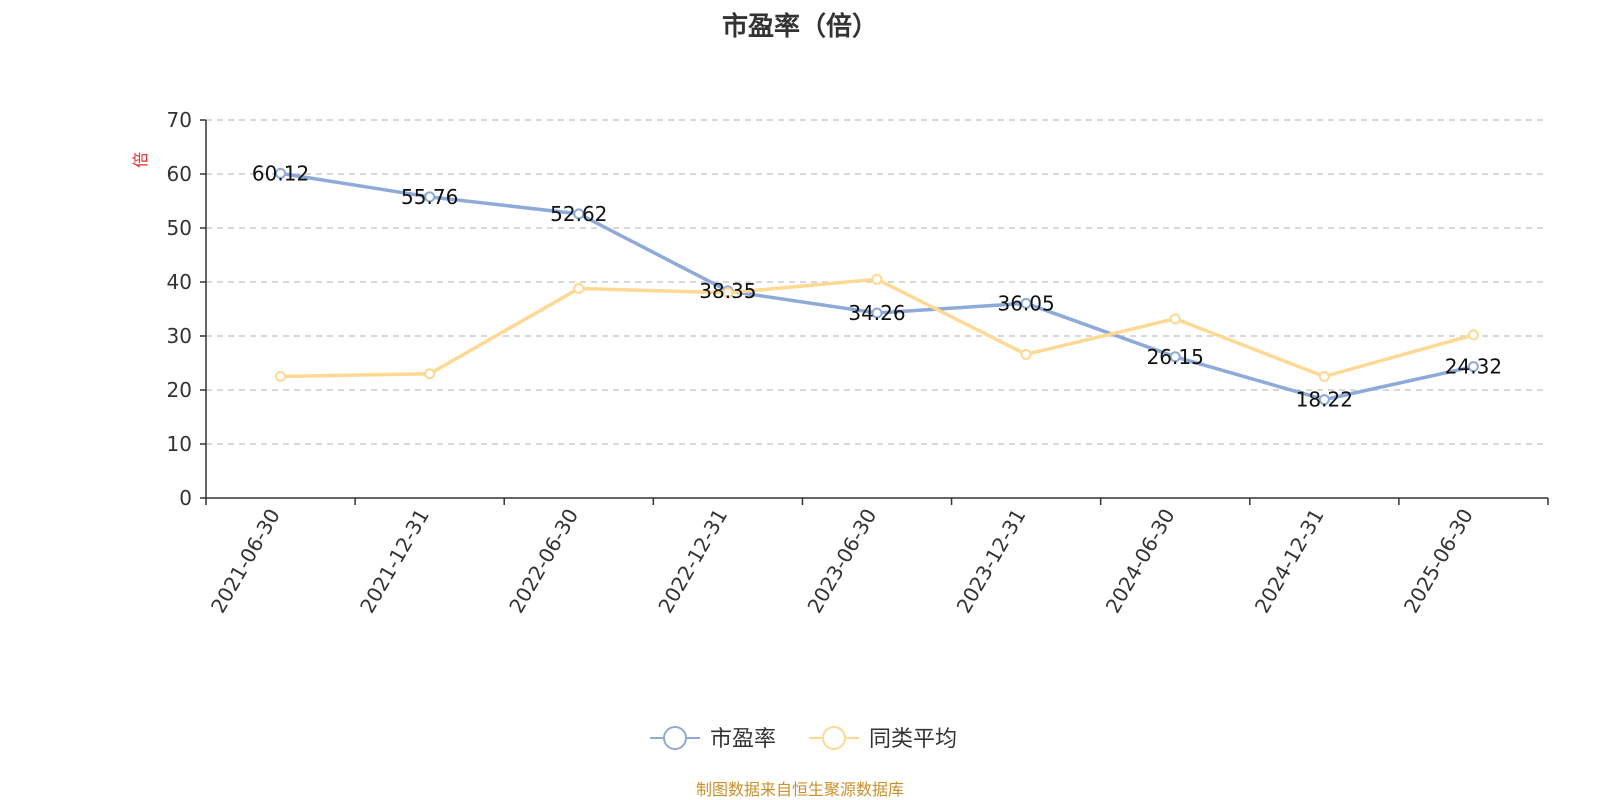 The image size is (1600, 800). Describe the element at coordinates (841, 561) in the screenshot. I see `x-tick-label: 2023-06-30` at that location.